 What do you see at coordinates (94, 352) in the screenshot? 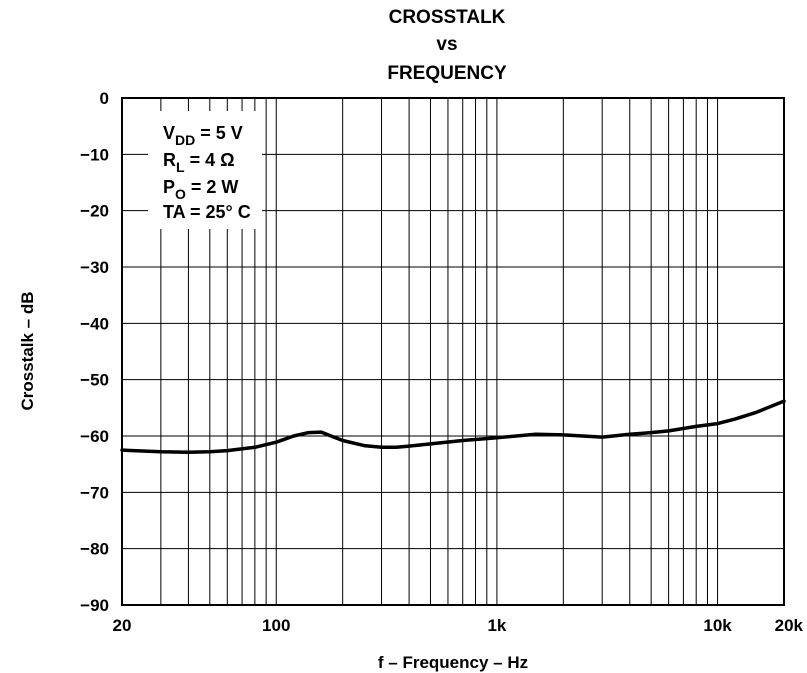
I see `y-axis-tick-labels: 0 −10 −20 −30 −40 −50 −60 −70 −80 −90` at bounding box center [94, 352].